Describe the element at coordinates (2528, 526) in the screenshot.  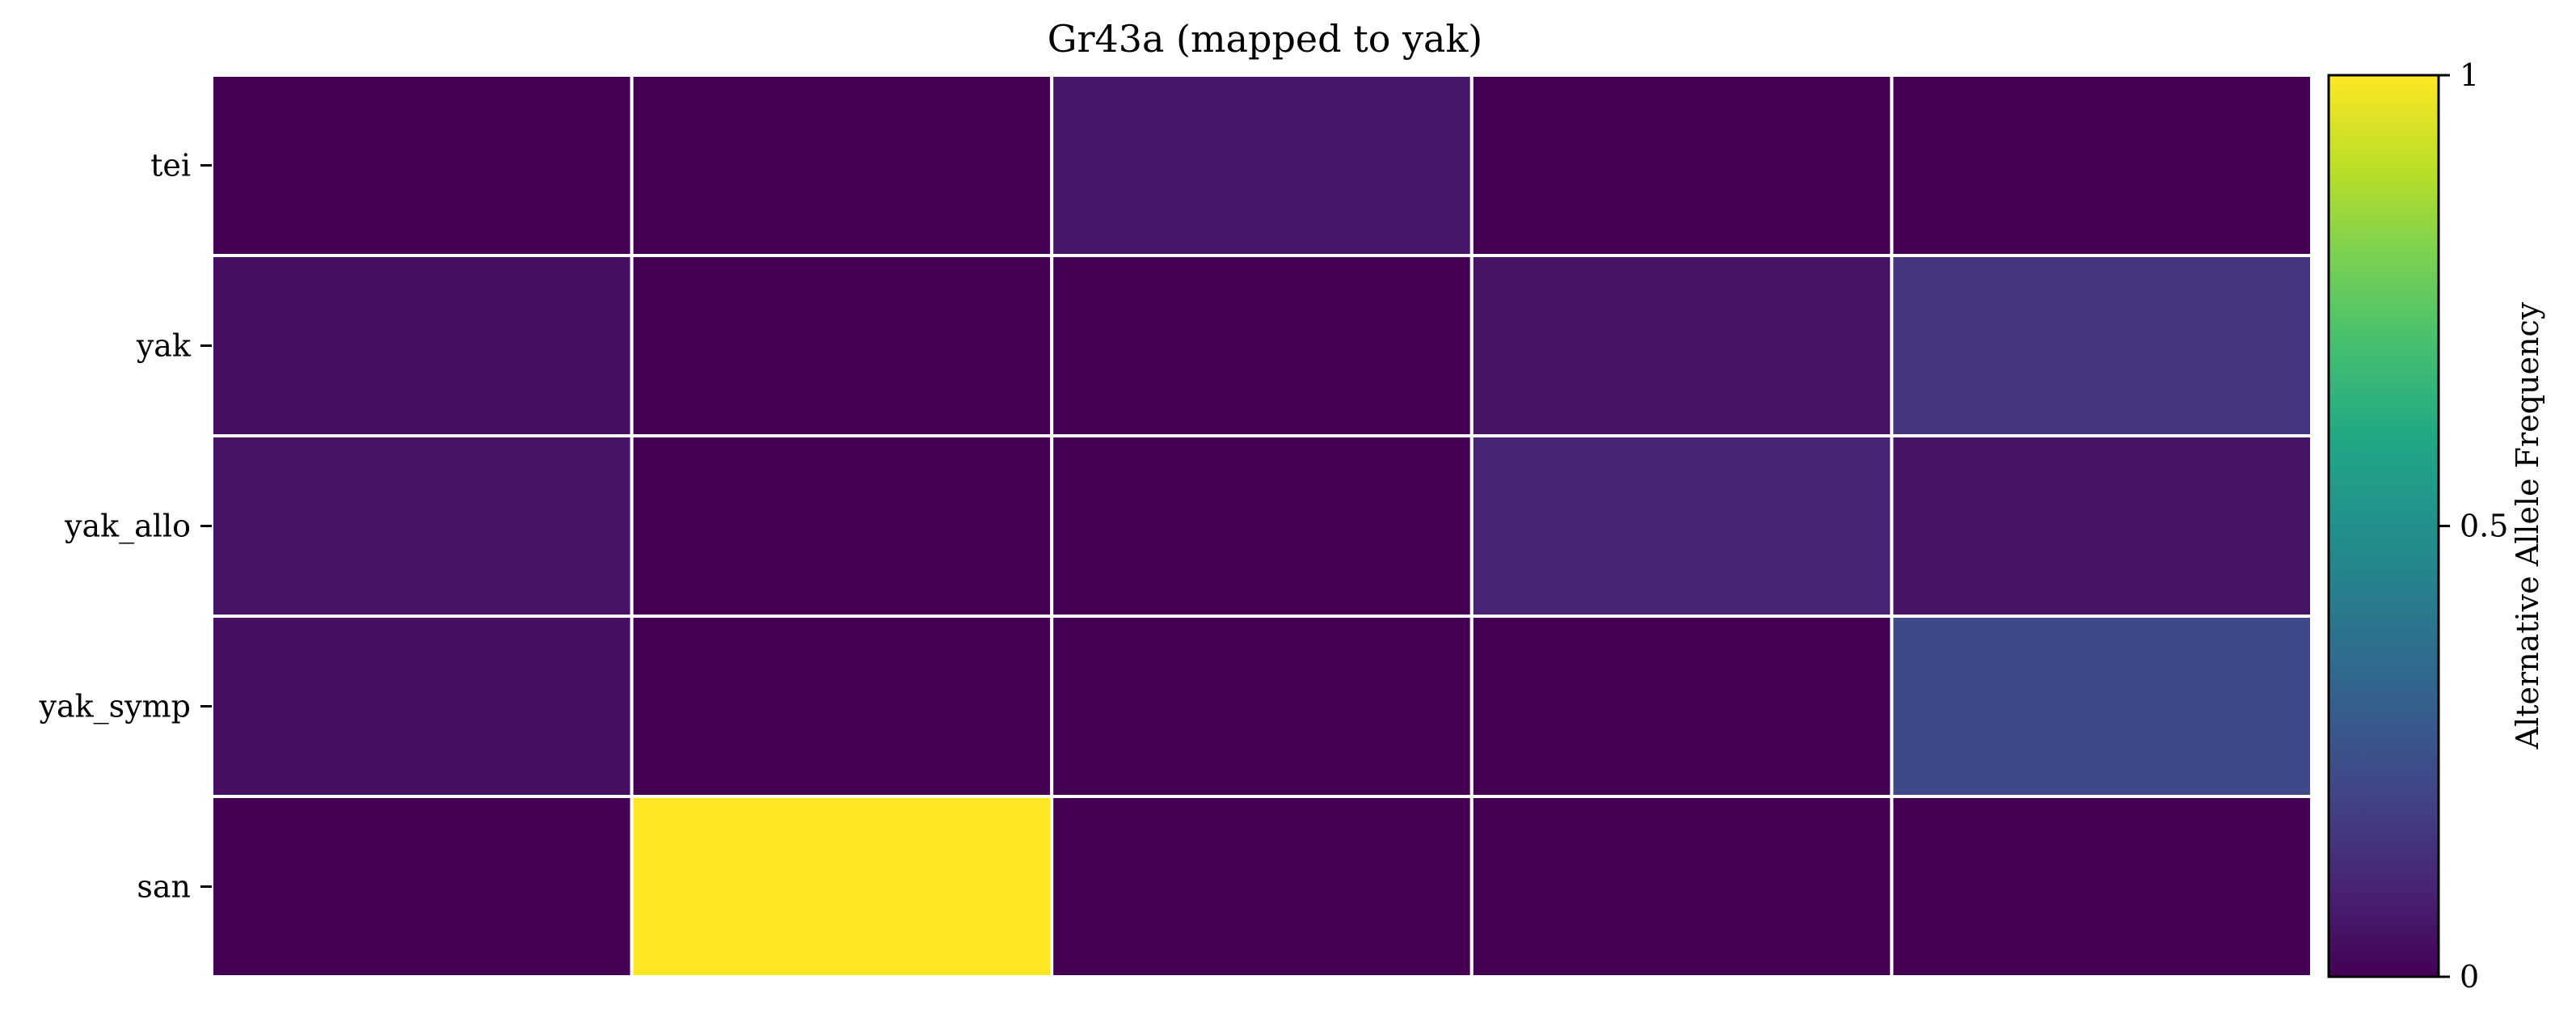
I see `colorbar-label: Alternative Allele Frequency` at that location.